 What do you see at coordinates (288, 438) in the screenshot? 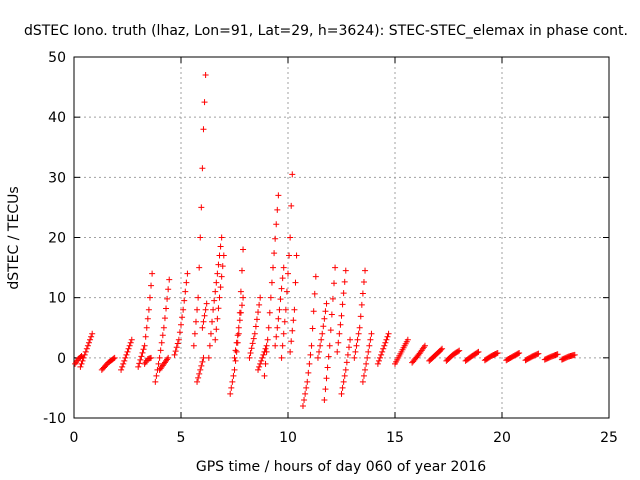
I see `x-tick-label: 10` at bounding box center [288, 438].